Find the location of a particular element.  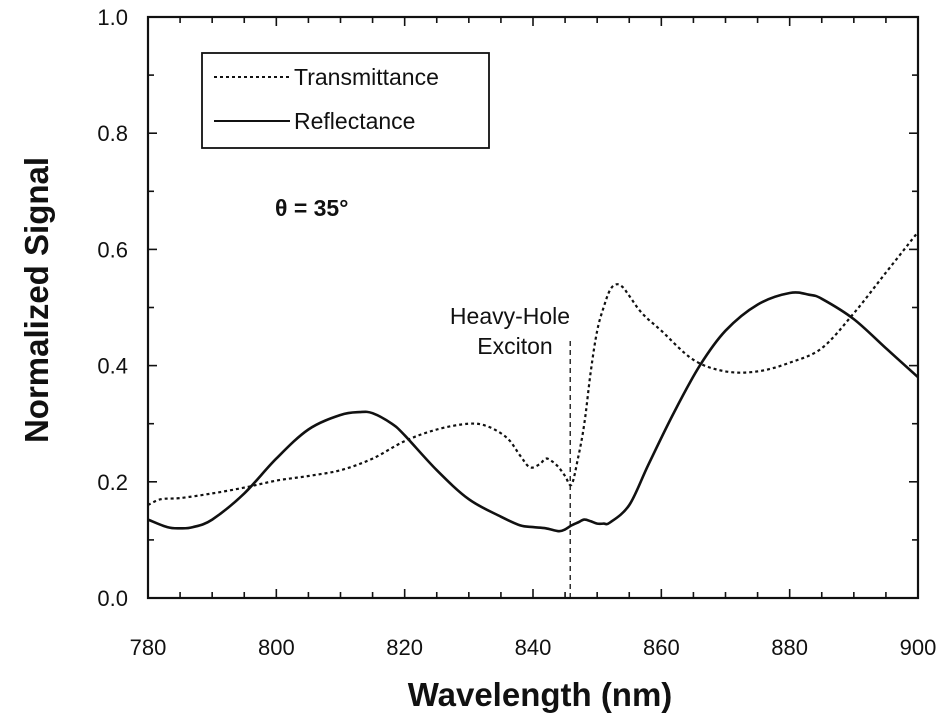

legend-box is located at coordinates (345, 100).